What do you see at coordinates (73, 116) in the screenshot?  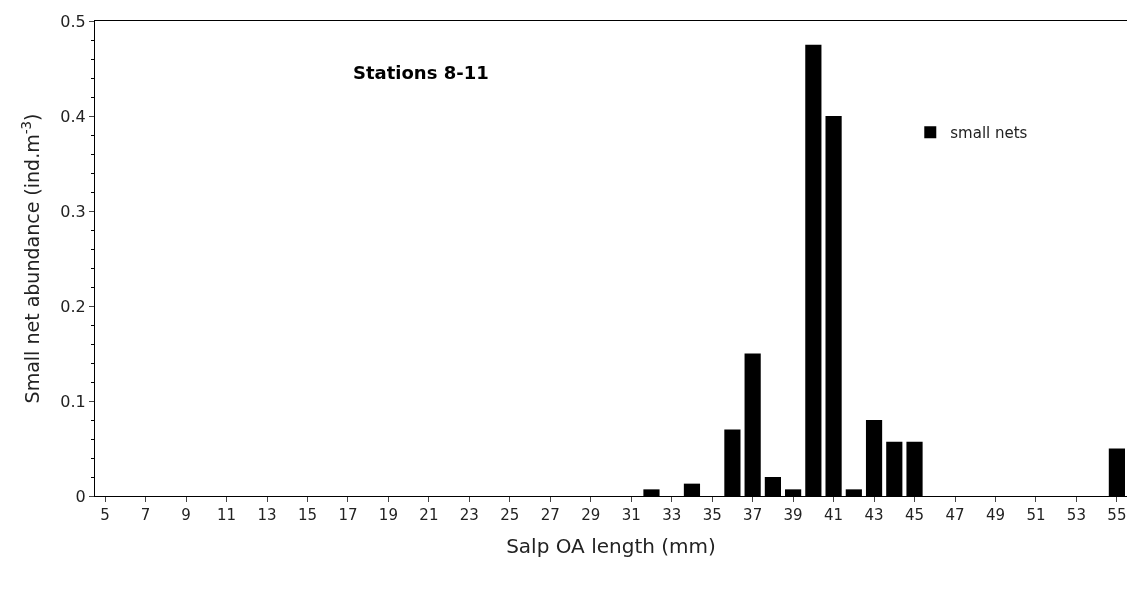 I see `y-tick-label: 0.4` at bounding box center [73, 116].